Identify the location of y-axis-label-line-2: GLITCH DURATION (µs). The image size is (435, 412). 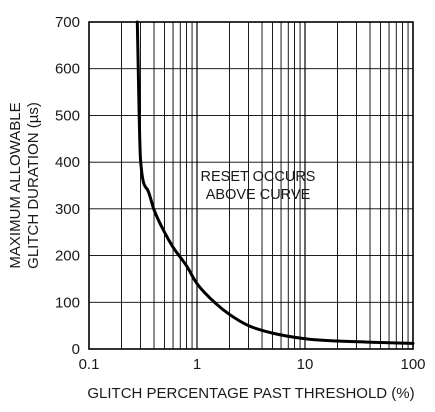
(33, 185).